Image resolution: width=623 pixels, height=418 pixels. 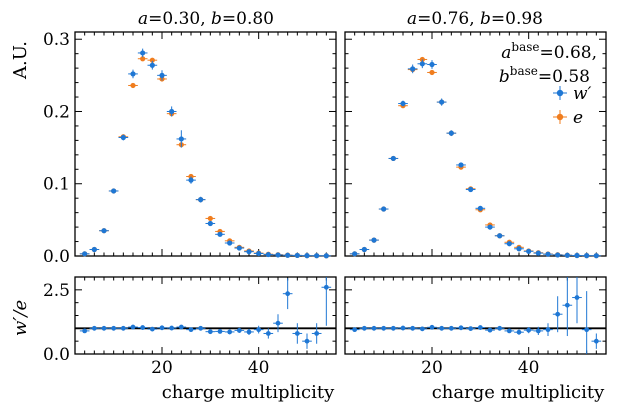 I want to click on y-tick-label-ratio: 0.0, so click(x=56, y=355).